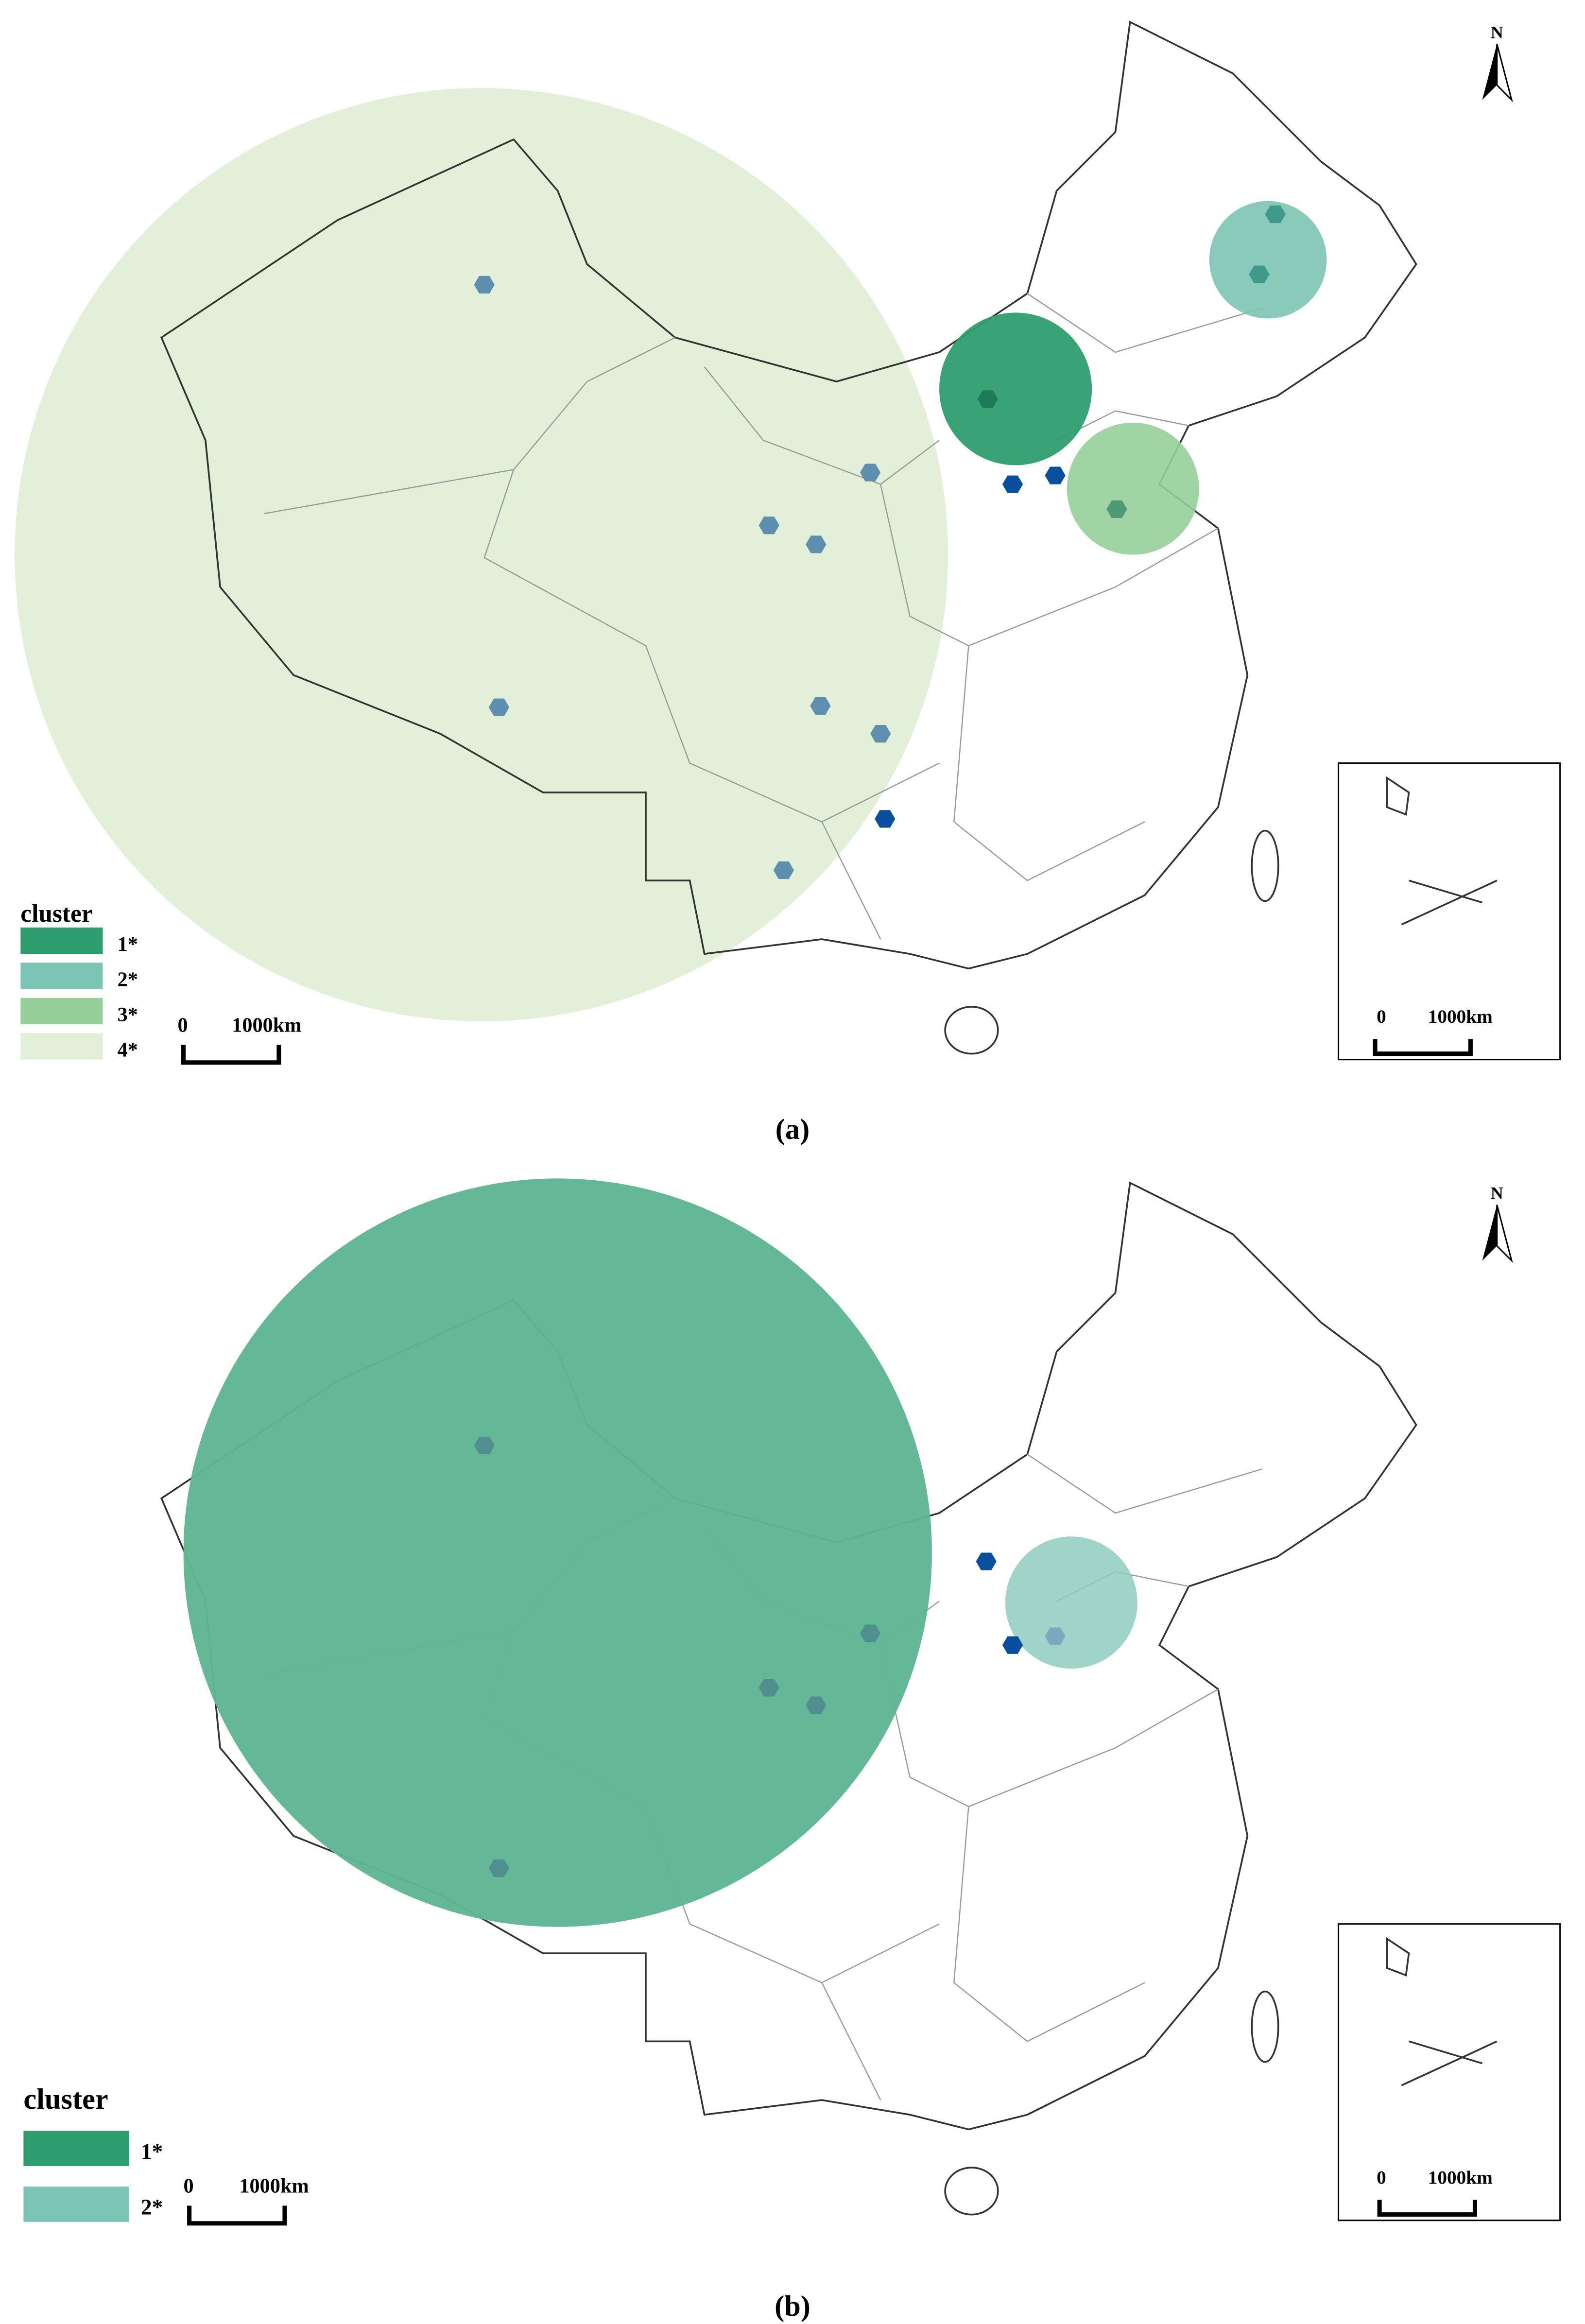 The height and width of the screenshot is (2324, 1585). What do you see at coordinates (793, 1130) in the screenshot?
I see `caption: (a)` at bounding box center [793, 1130].